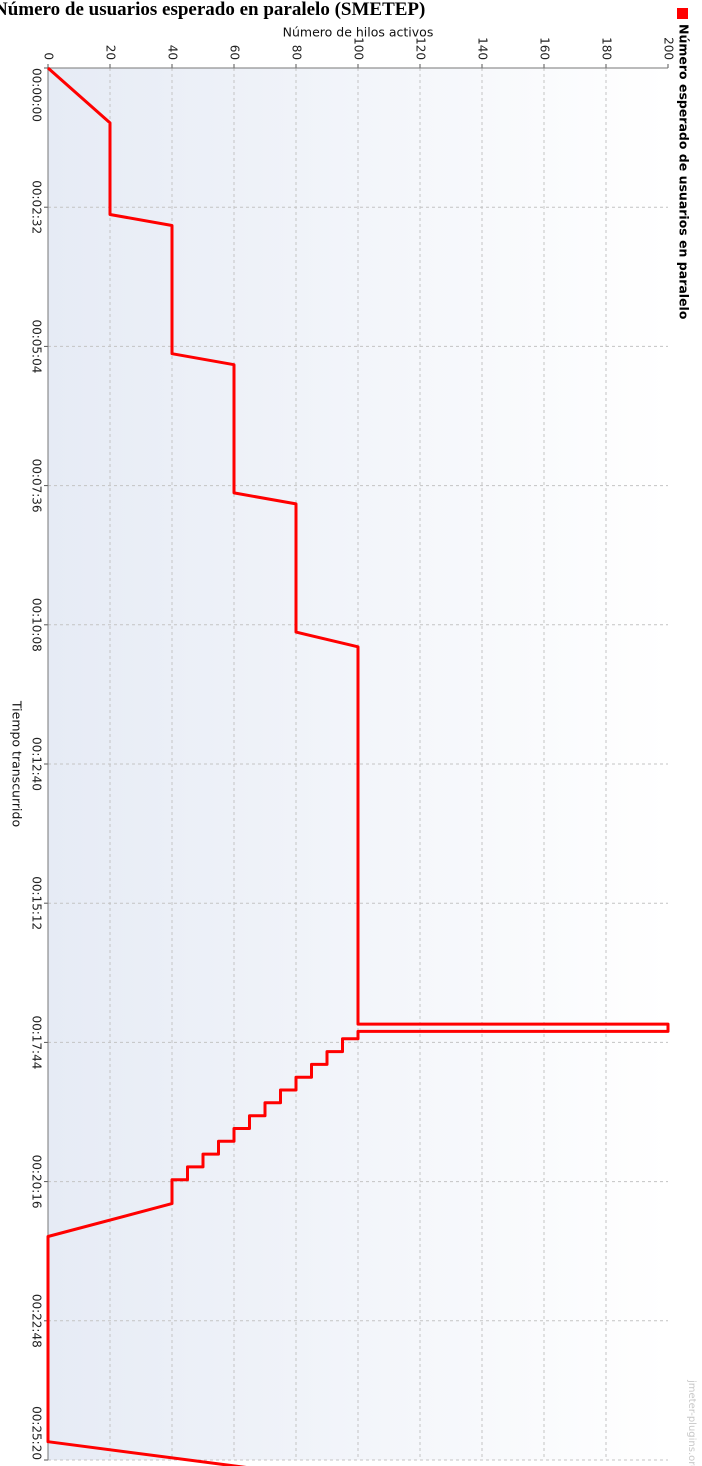  I want to click on value-tick-label: 80, so click(297, 52).